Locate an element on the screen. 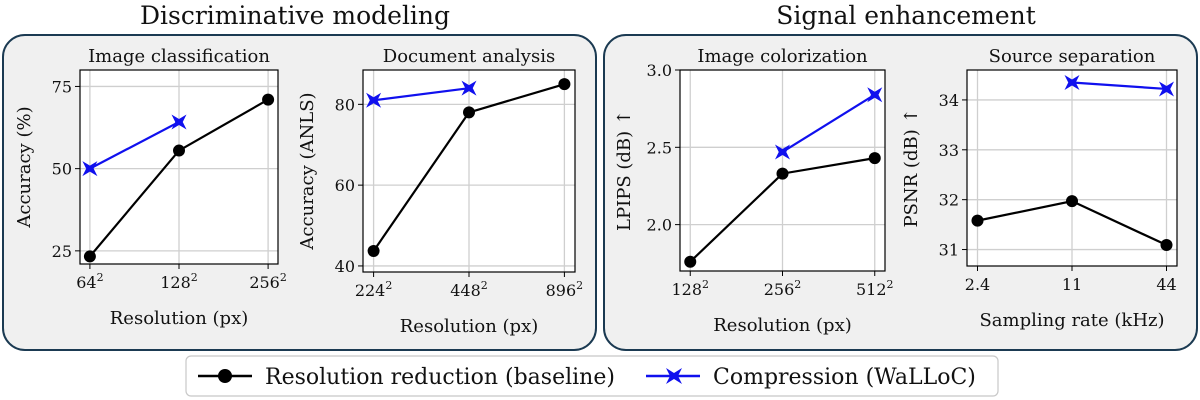 The height and width of the screenshot is (400, 1200). y-axis-label: Accuracy (ANLS) is located at coordinates (307, 171).